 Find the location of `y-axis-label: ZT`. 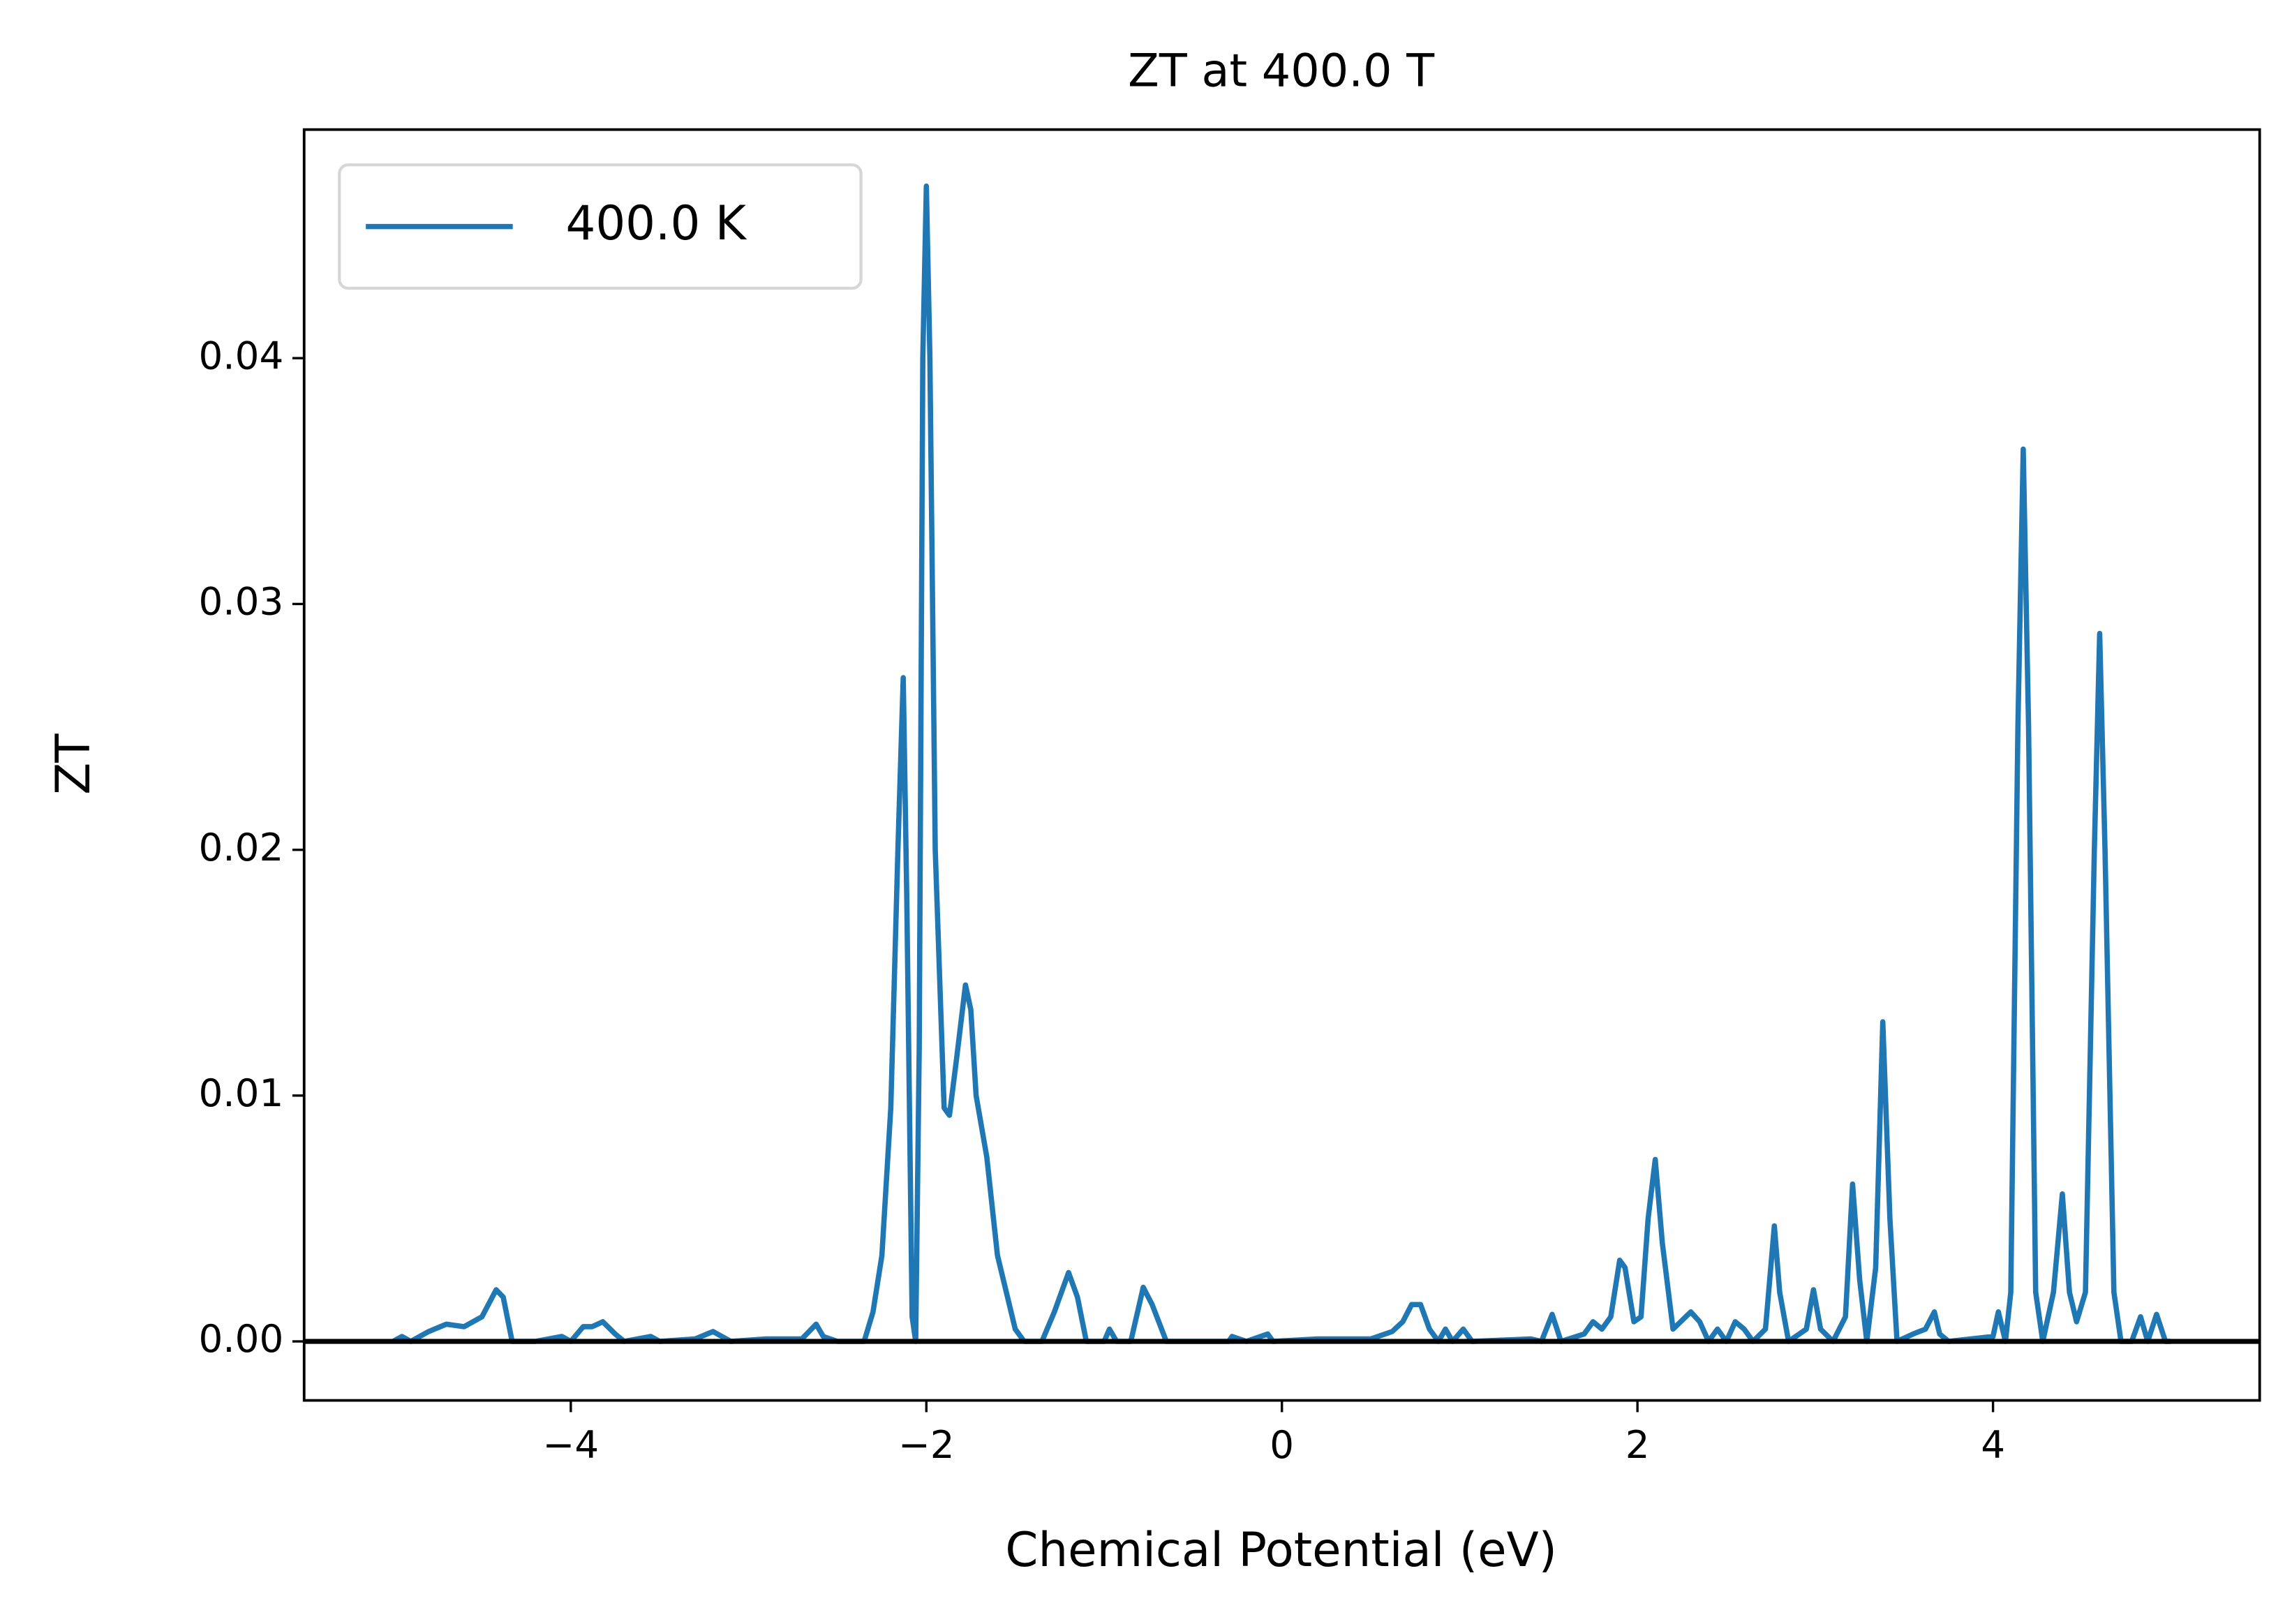

y-axis-label: ZT is located at coordinates (73, 764).